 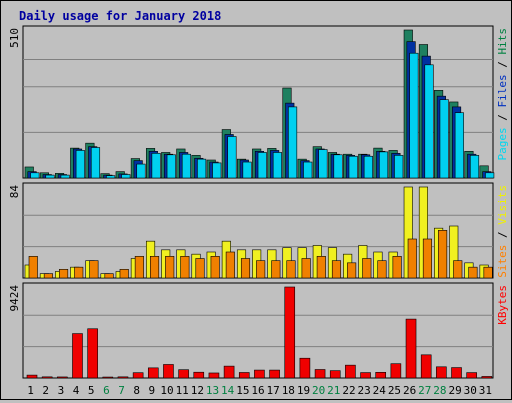 What do you see at coordinates (91, 390) in the screenshot?
I see `x-tick-label: 5` at bounding box center [91, 390].